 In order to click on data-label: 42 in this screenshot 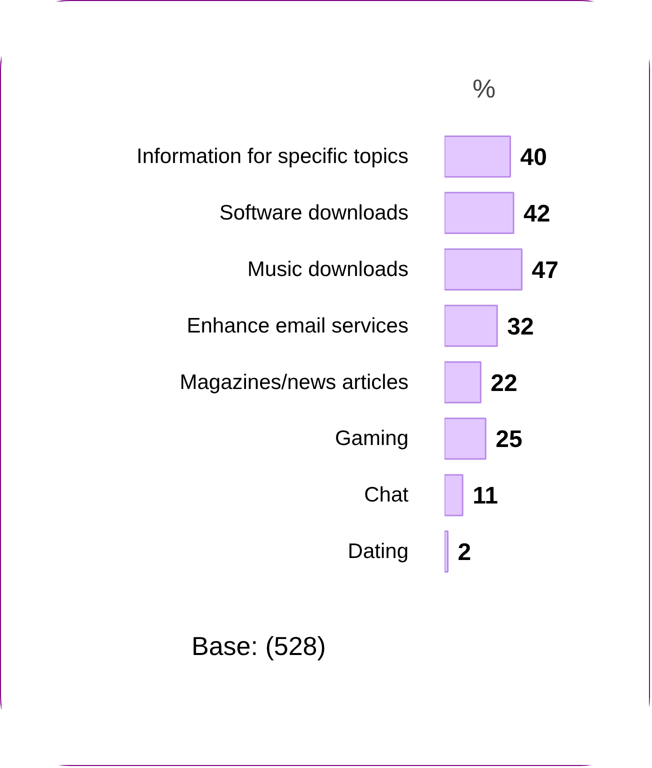, I will do `click(537, 214)`.